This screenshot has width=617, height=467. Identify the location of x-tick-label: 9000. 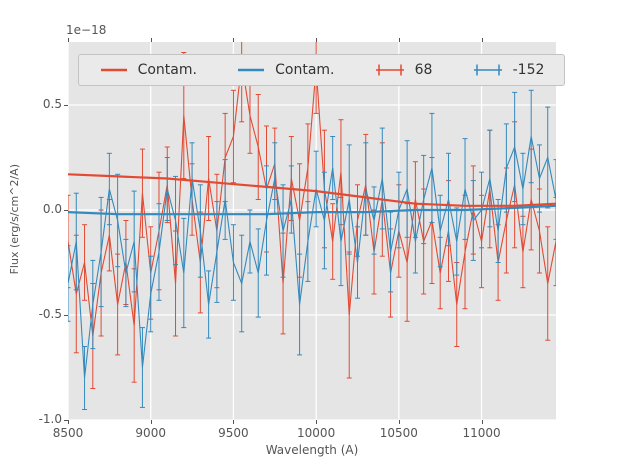
(150, 433).